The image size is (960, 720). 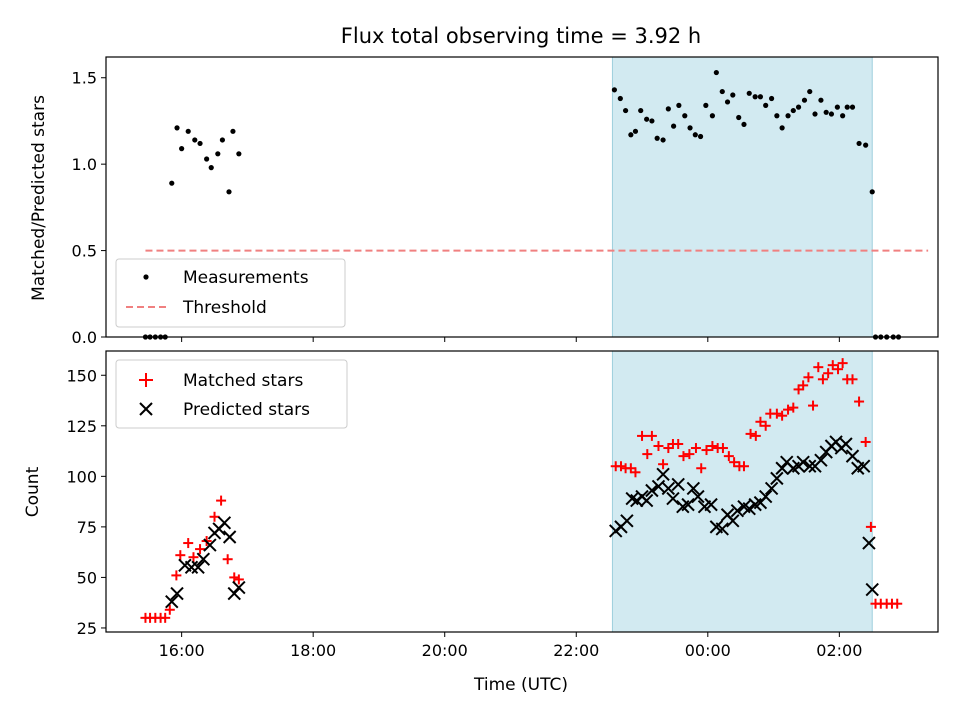 What do you see at coordinates (246, 278) in the screenshot?
I see `legend-measurements-label: Measurements` at bounding box center [246, 278].